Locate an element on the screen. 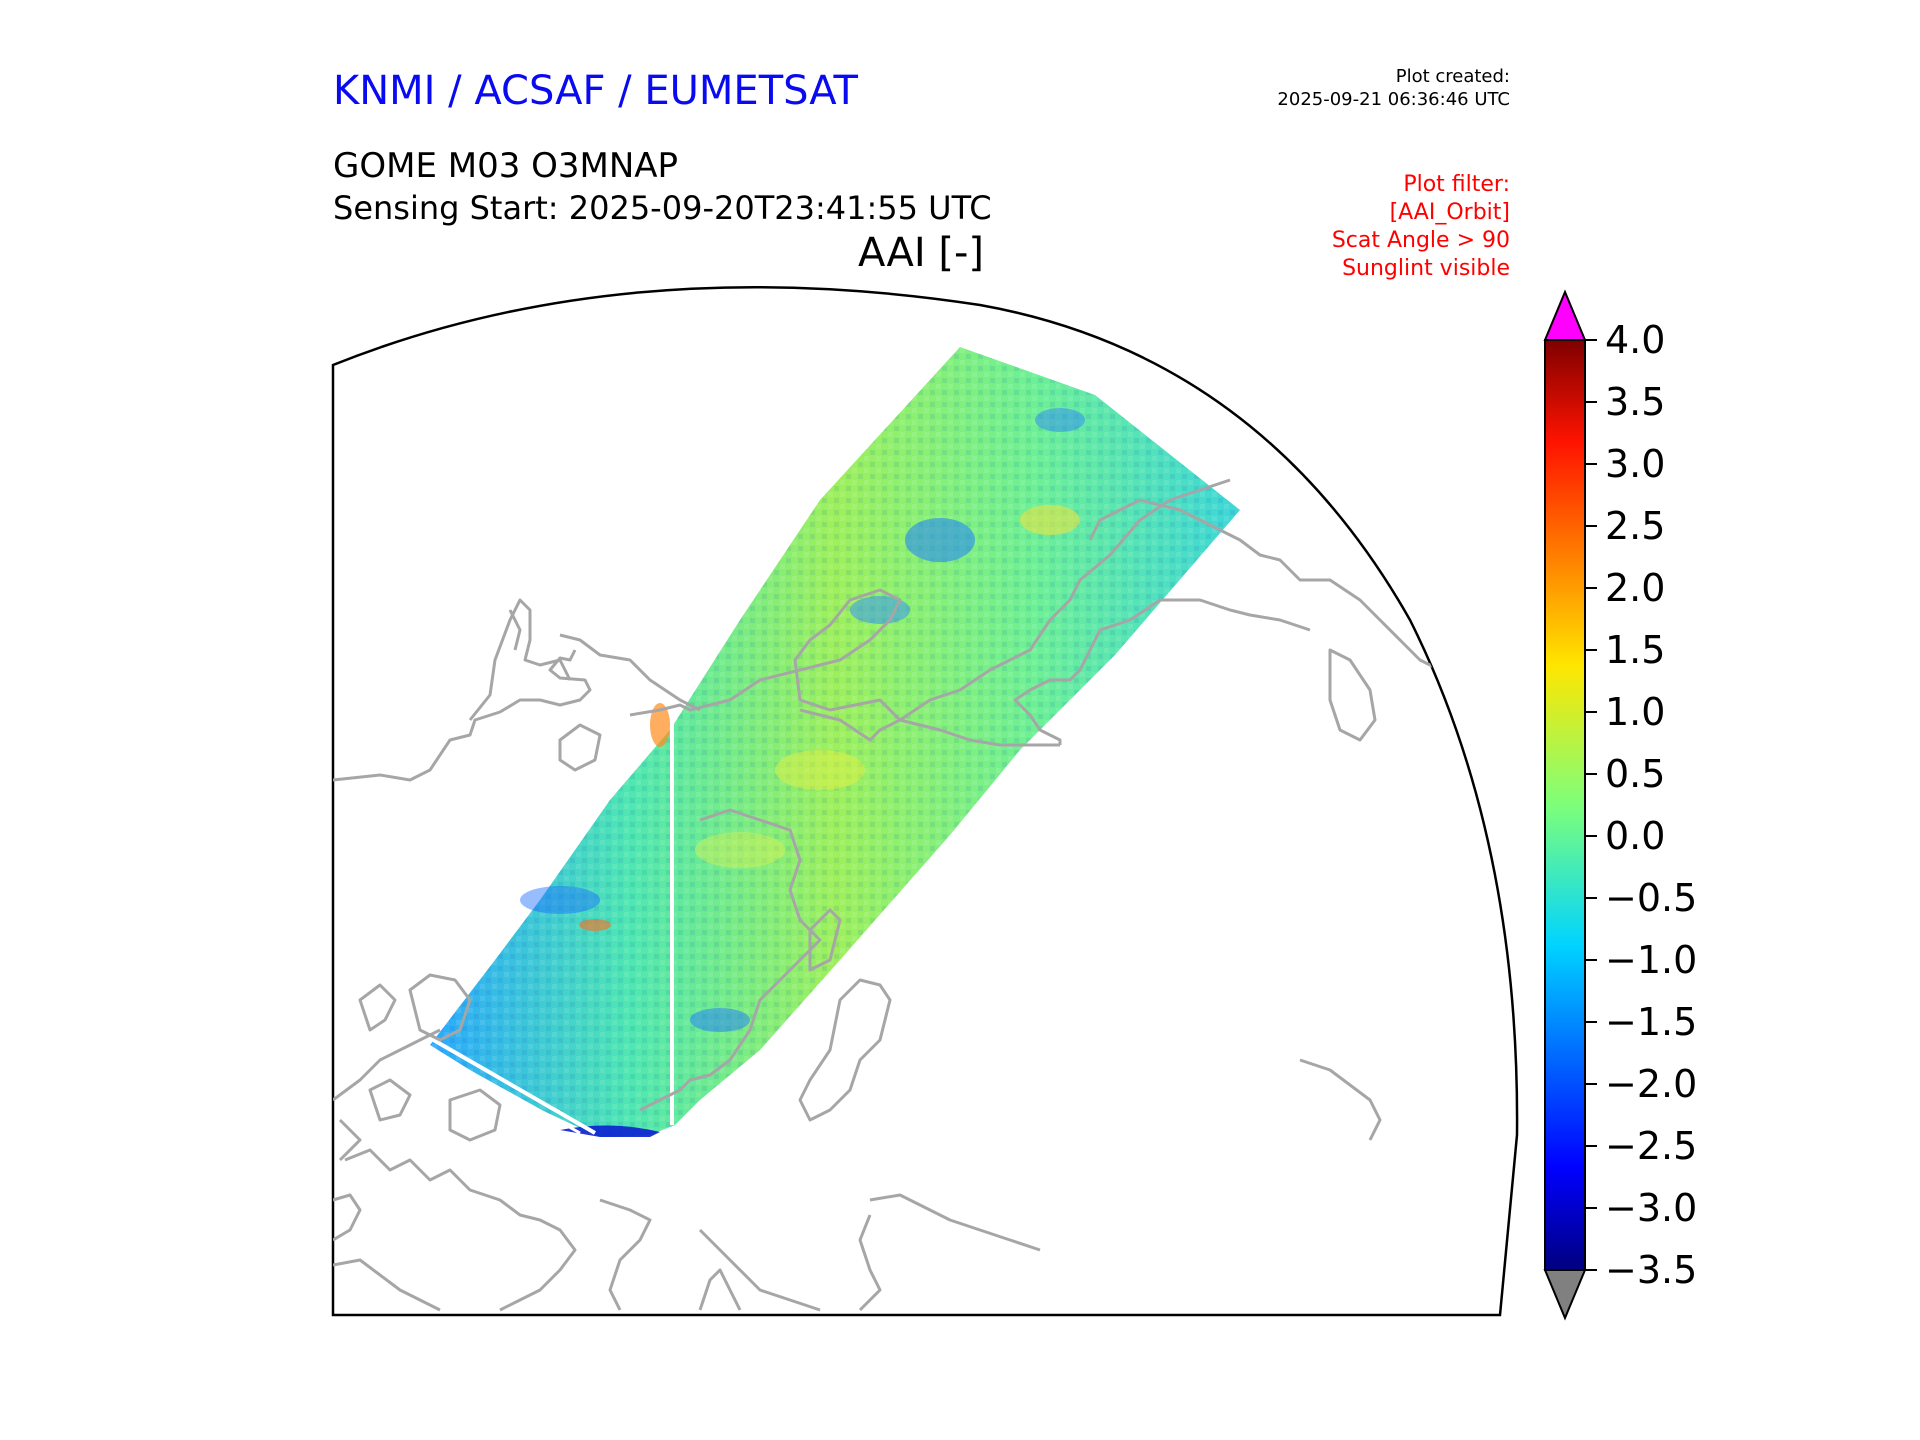 The width and height of the screenshot is (1920, 1440). colorbar-tick-label: 2.5 is located at coordinates (1635, 526).